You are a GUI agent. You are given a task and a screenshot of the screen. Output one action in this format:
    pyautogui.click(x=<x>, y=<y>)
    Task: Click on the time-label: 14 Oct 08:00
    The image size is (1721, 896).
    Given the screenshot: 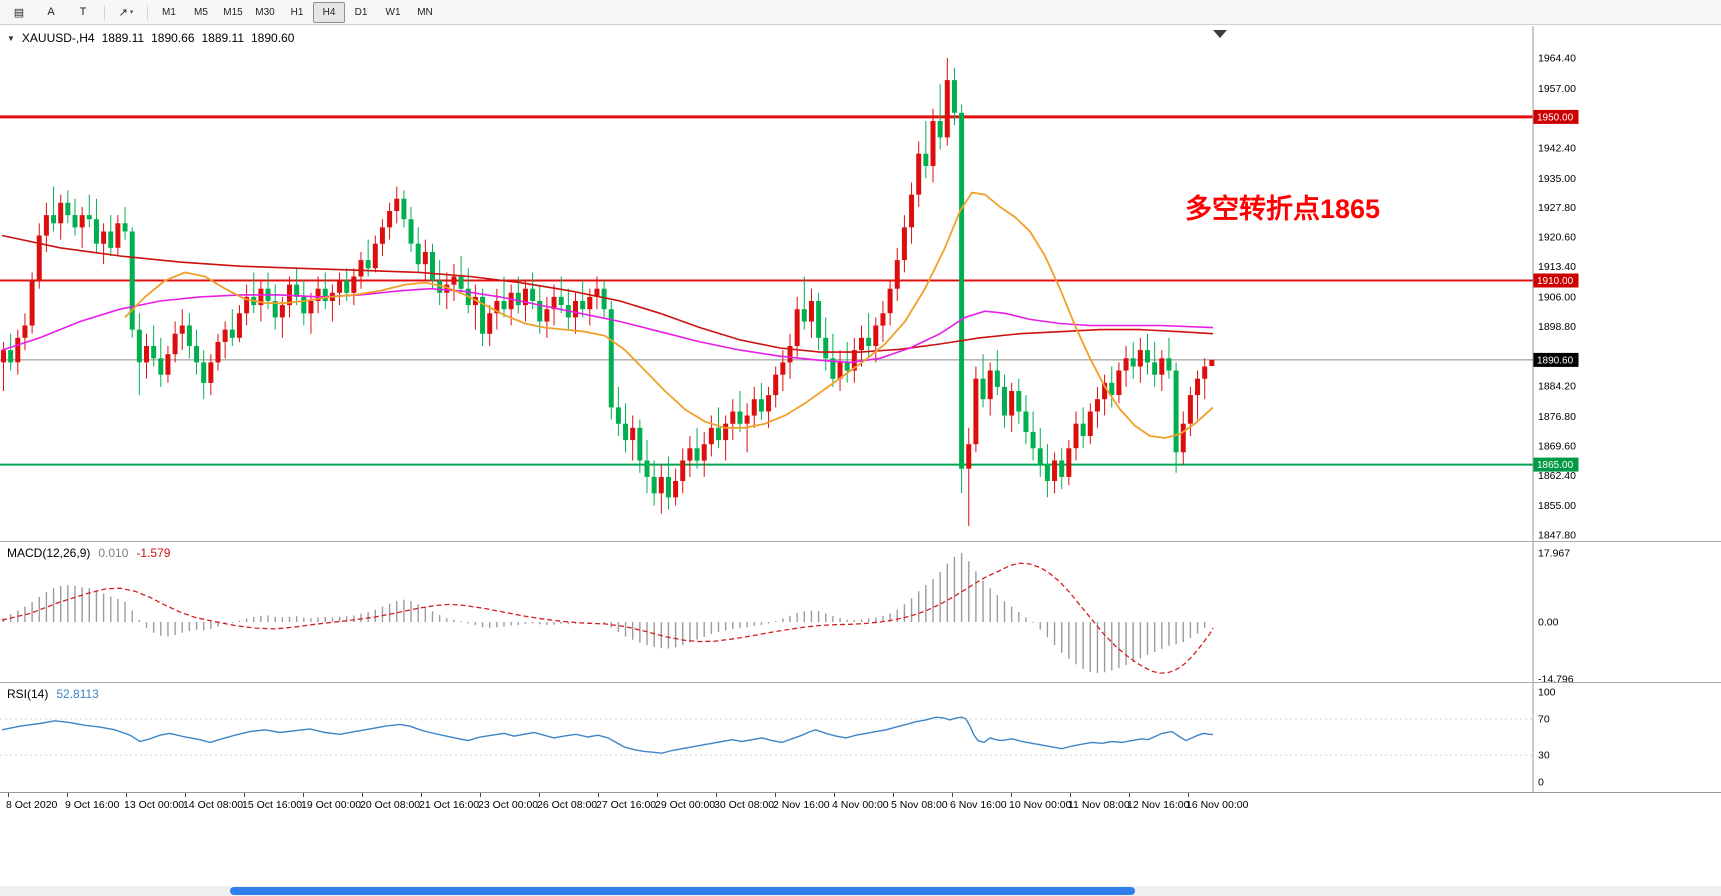 What is the action you would take?
    pyautogui.click(x=213, y=805)
    